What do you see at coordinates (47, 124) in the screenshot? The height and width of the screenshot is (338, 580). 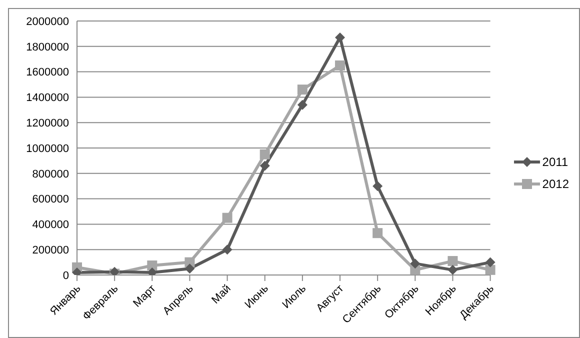 I see `y-tick-label: 1200000` at bounding box center [47, 124].